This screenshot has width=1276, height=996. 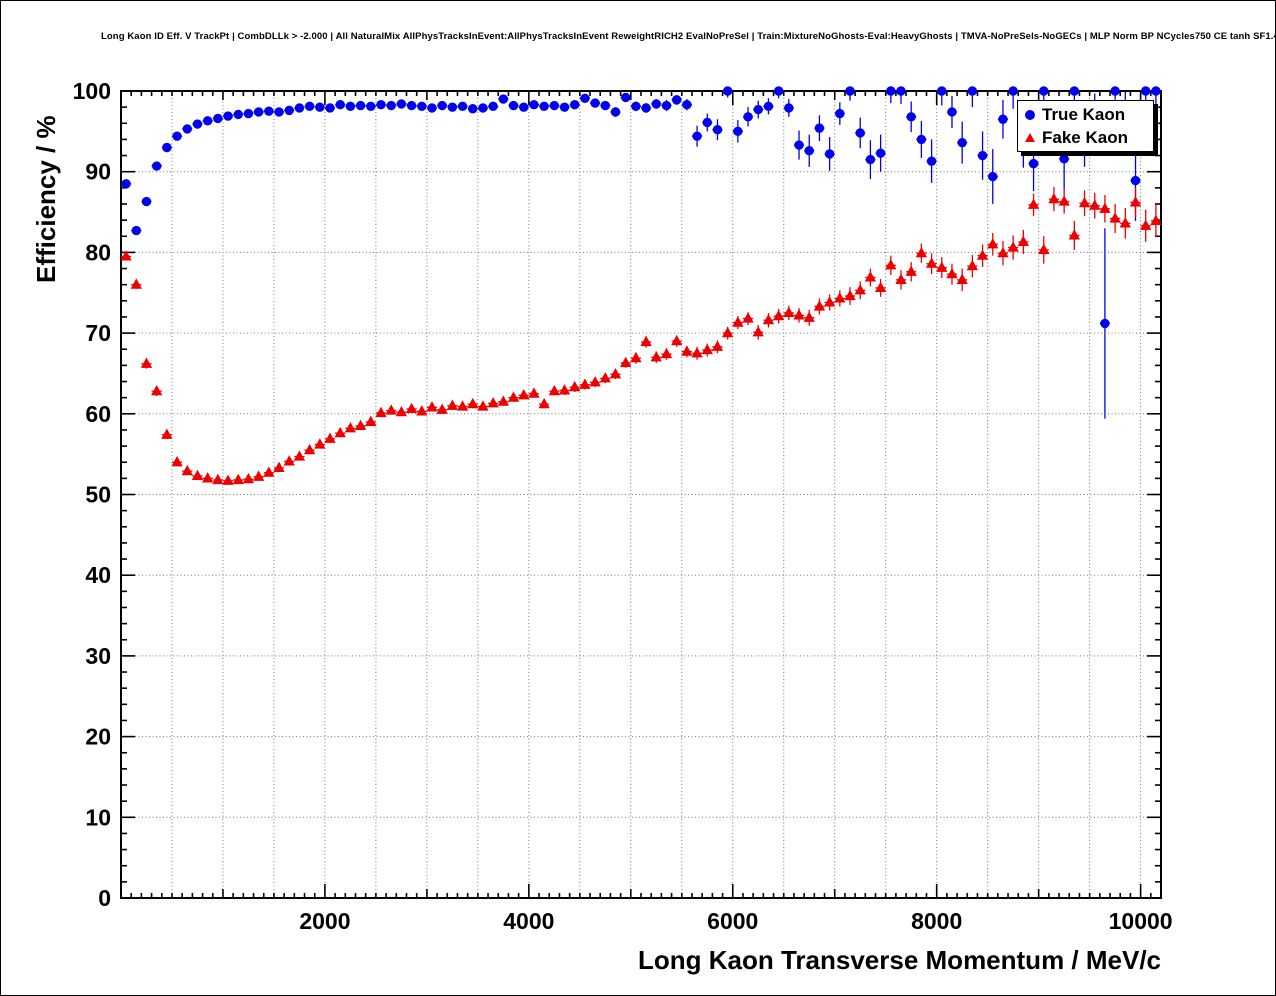 What do you see at coordinates (936, 921) in the screenshot?
I see `x-tick-label: 8000` at bounding box center [936, 921].